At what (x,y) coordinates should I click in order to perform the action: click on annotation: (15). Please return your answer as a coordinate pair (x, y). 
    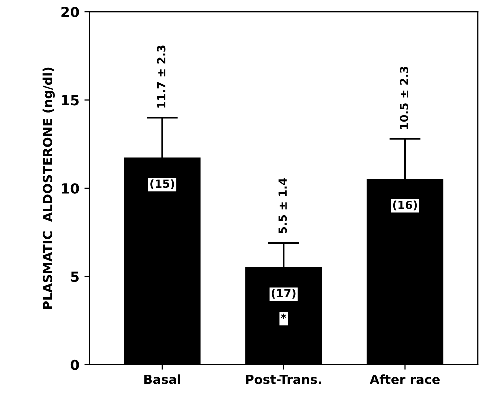
    Looking at the image, I should click on (162, 185).